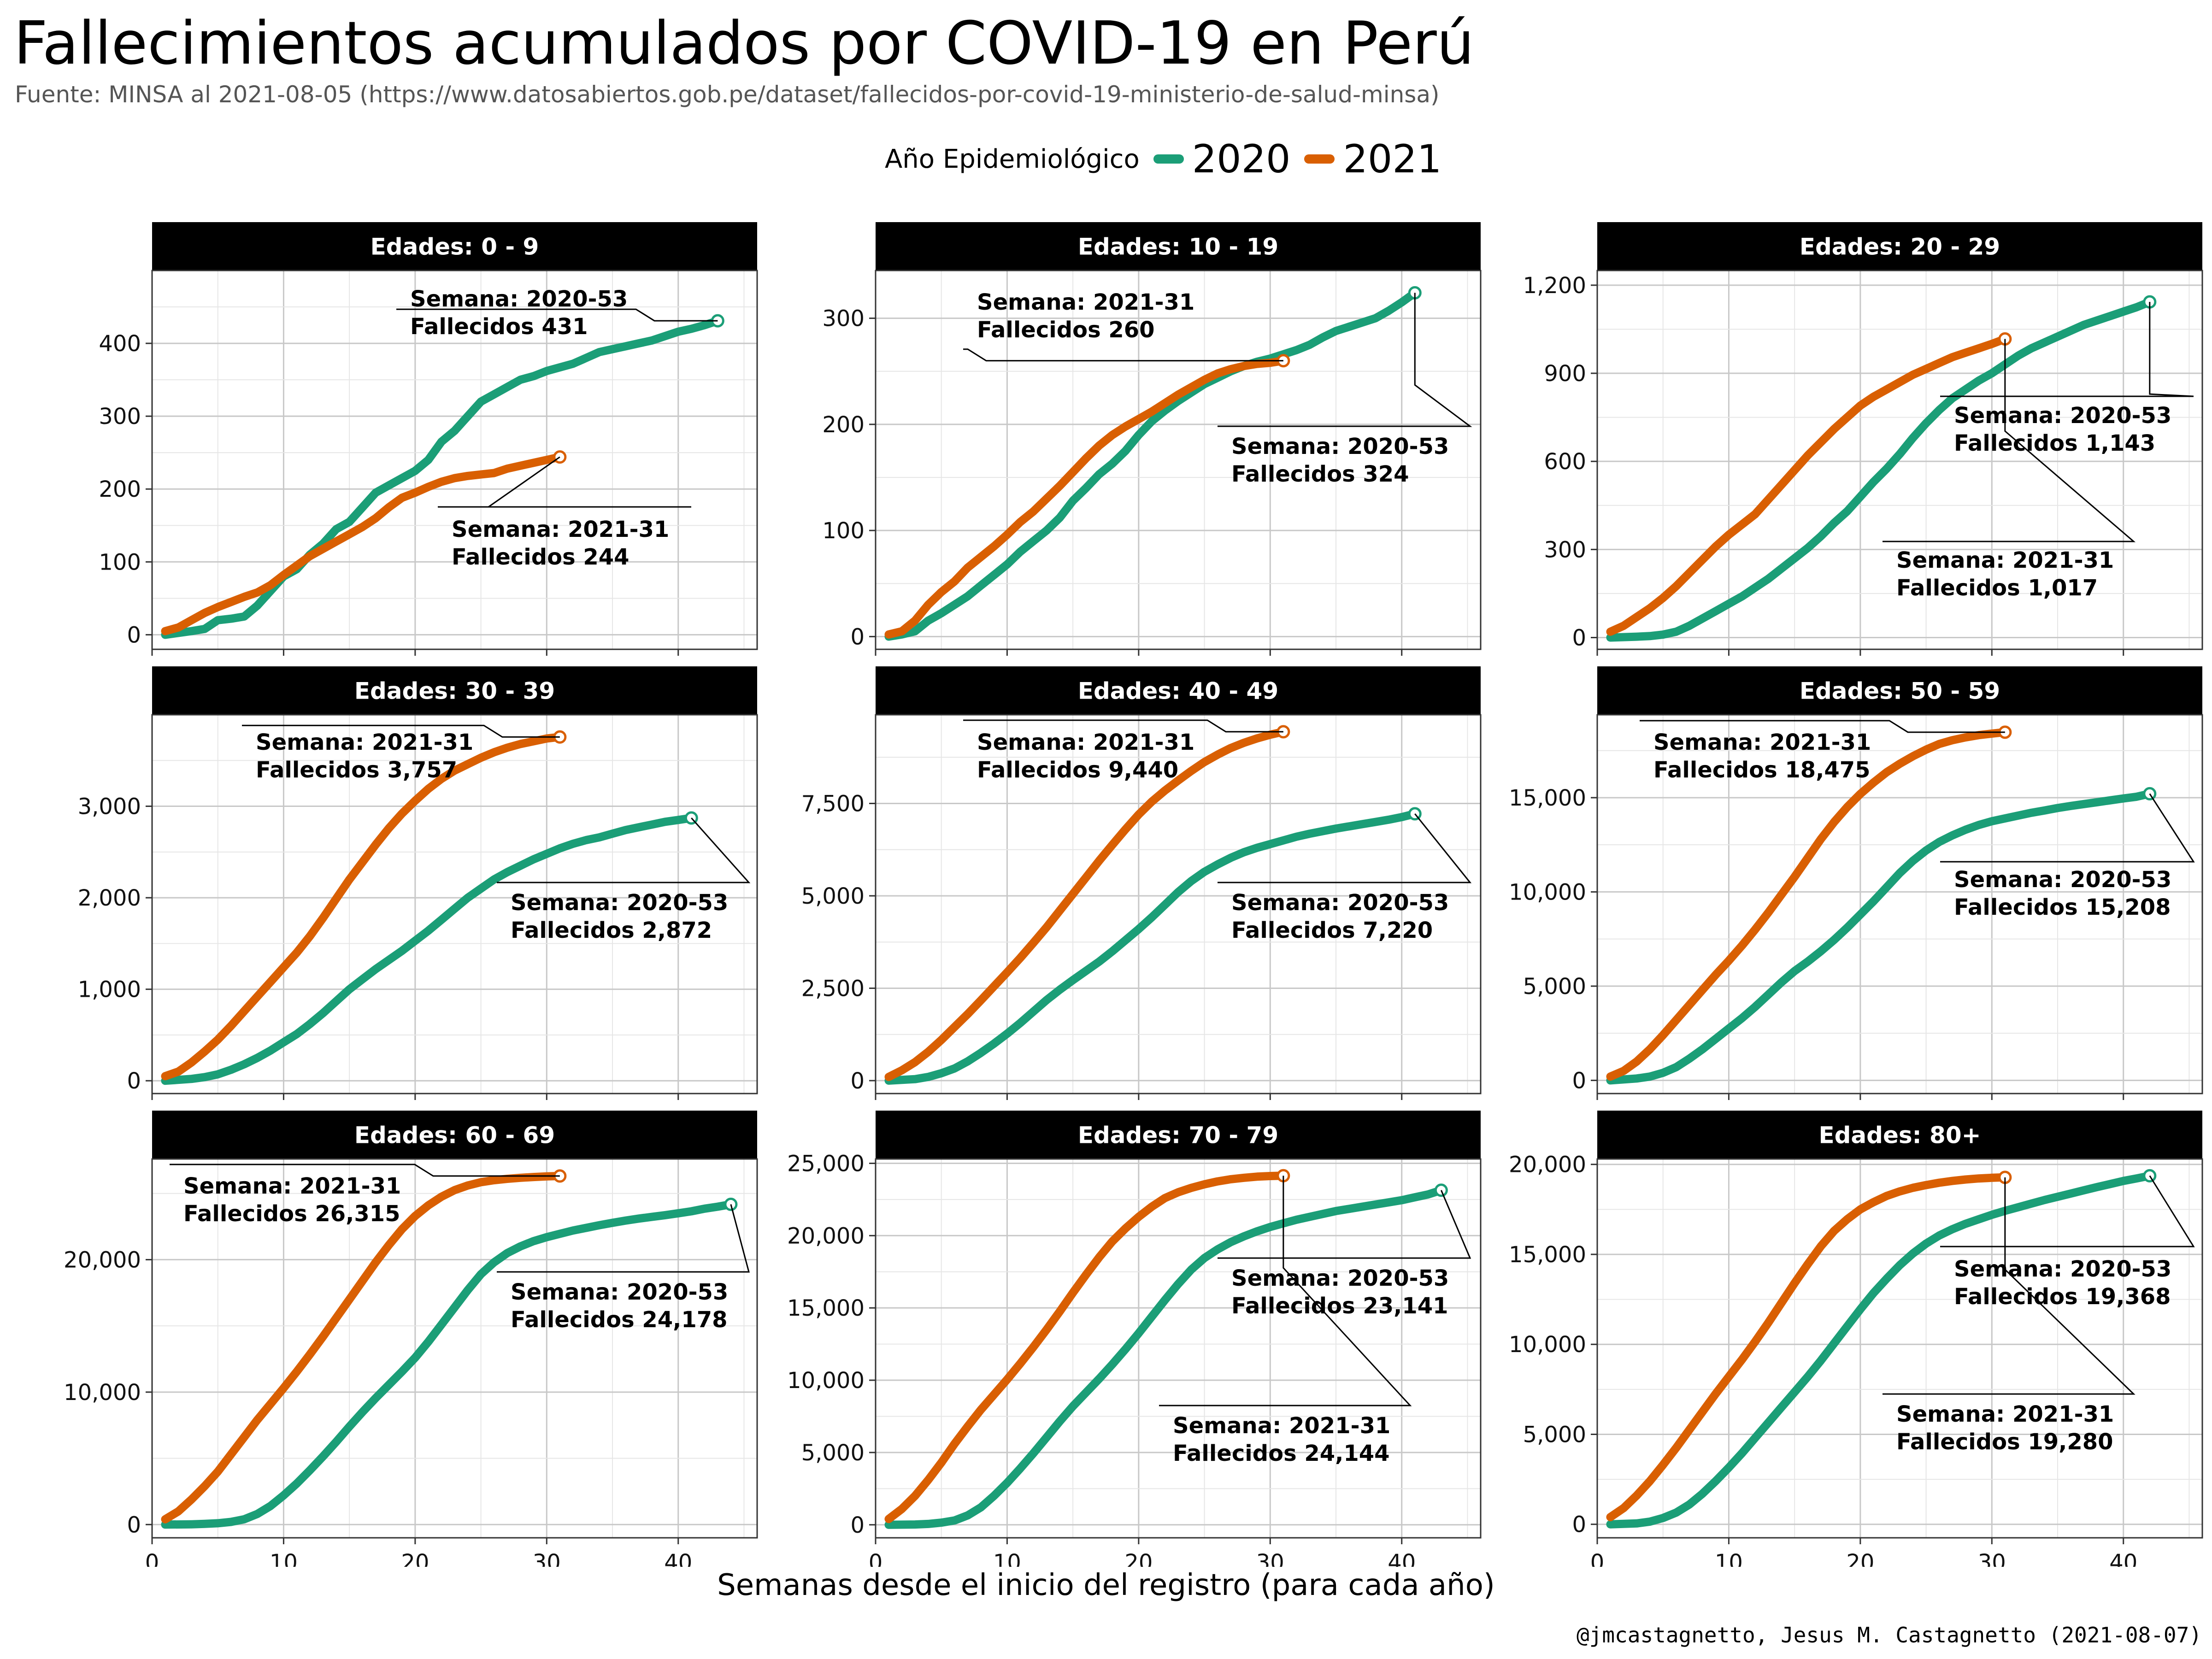 Image resolution: width=2212 pixels, height=1659 pixels. I want to click on annotation-value: Fallecidos 23,141, so click(1339, 1306).